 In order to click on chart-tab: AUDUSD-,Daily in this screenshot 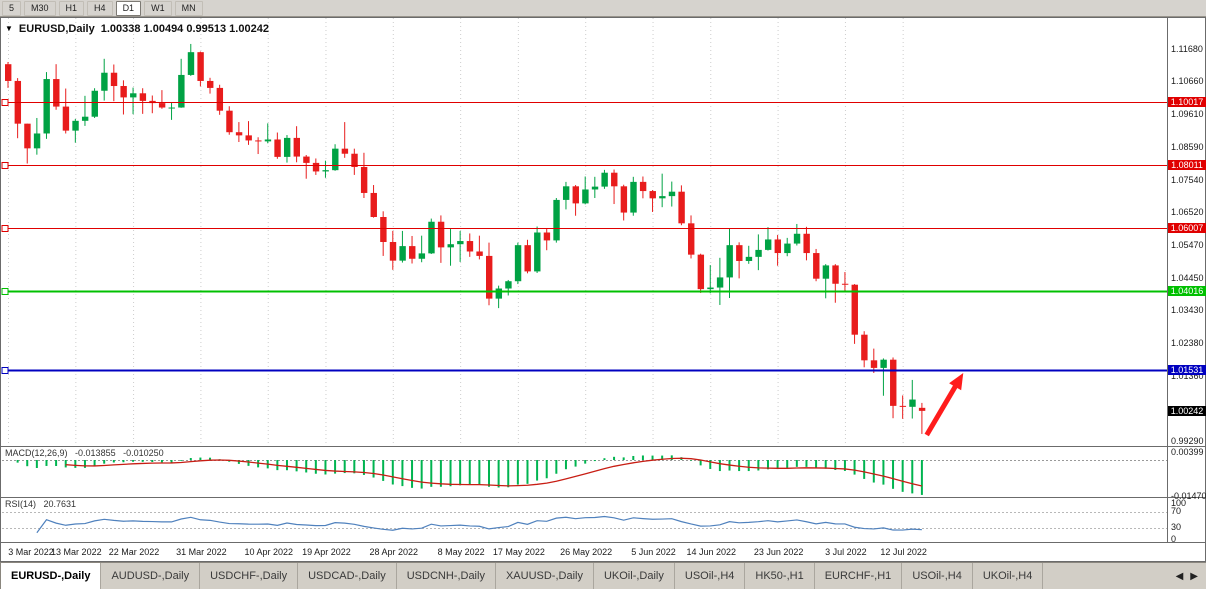, I will do `click(151, 576)`.